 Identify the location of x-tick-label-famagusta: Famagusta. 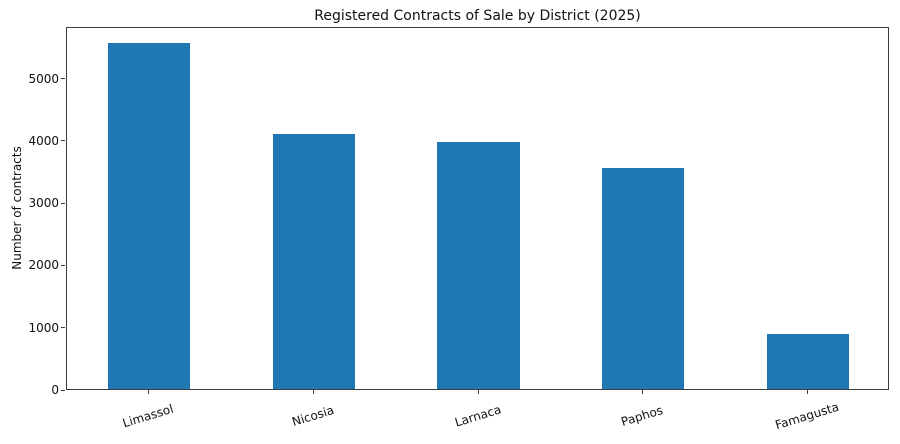
(807, 416).